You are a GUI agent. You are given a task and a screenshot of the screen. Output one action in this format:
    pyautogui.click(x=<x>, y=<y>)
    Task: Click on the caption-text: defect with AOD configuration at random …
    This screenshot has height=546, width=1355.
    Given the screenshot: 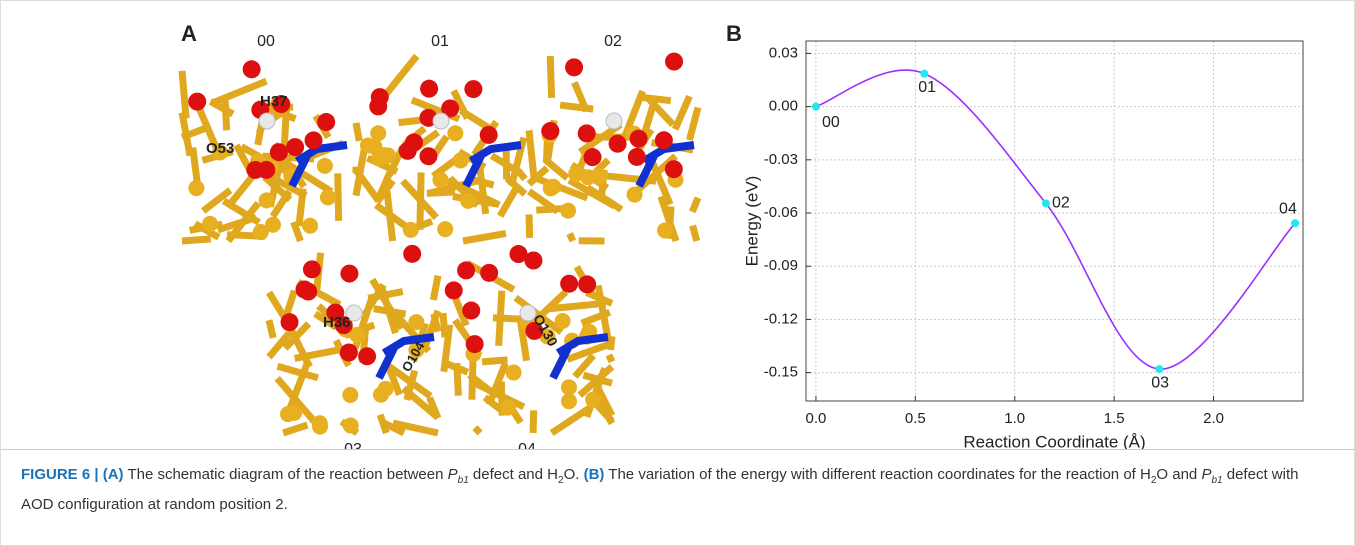 What is the action you would take?
    pyautogui.click(x=660, y=489)
    